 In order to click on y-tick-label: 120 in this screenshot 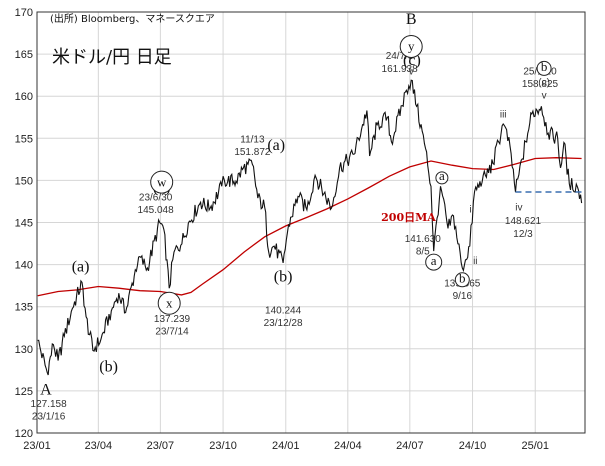, I will do `click(24, 434)`.